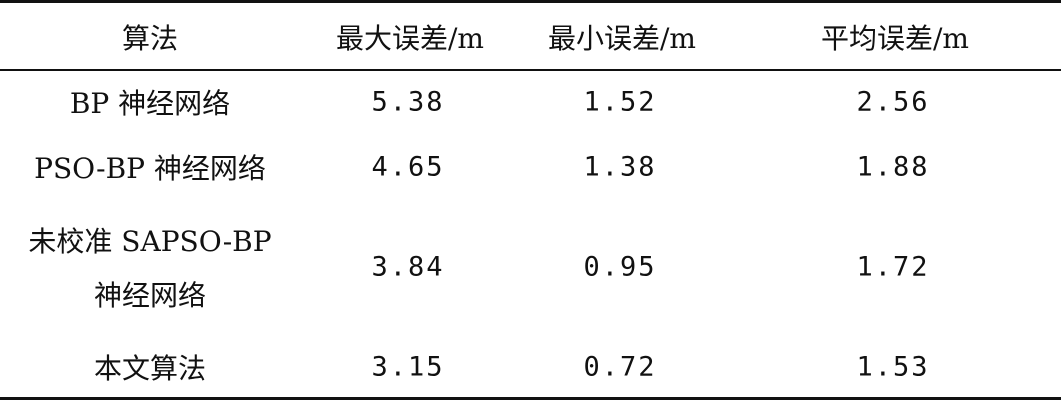  I want to click on header-algorithm: 算法, so click(150, 38).